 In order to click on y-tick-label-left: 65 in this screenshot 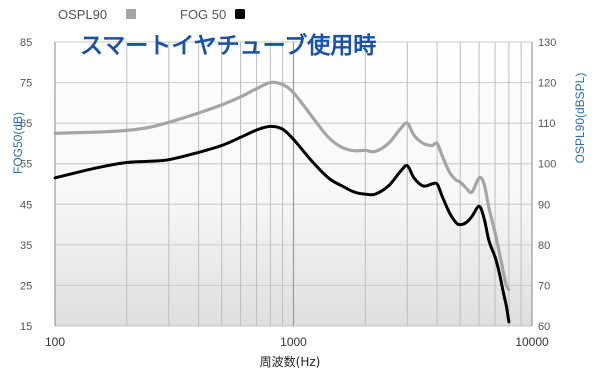, I will do `click(26, 124)`.